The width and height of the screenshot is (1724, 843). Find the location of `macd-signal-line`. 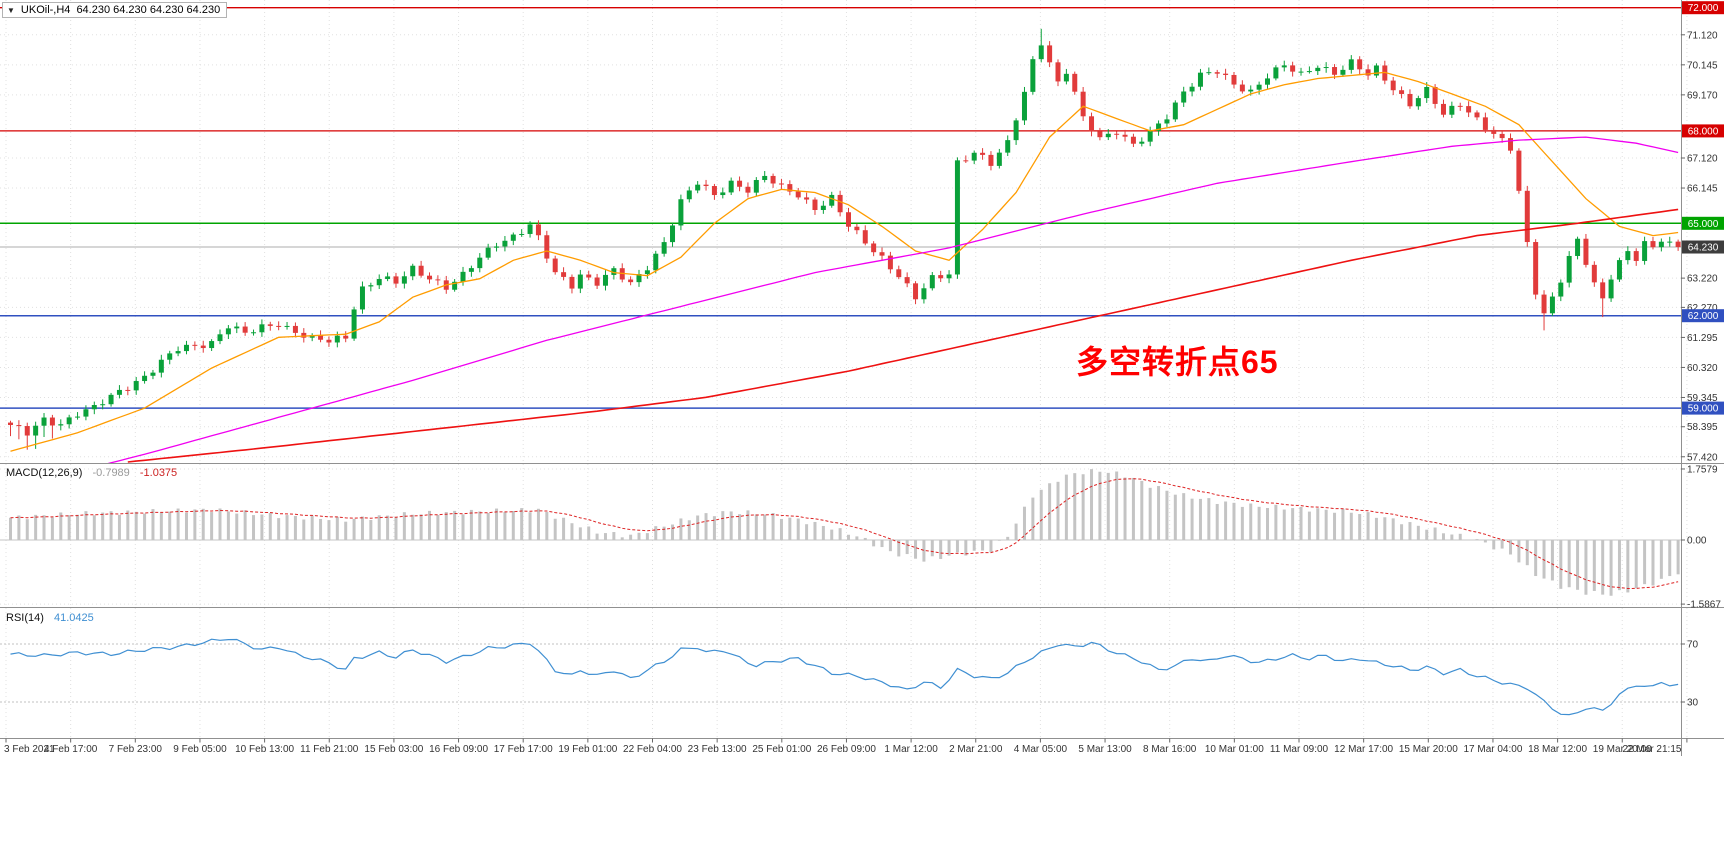

macd-signal-line is located at coordinates (844, 534).